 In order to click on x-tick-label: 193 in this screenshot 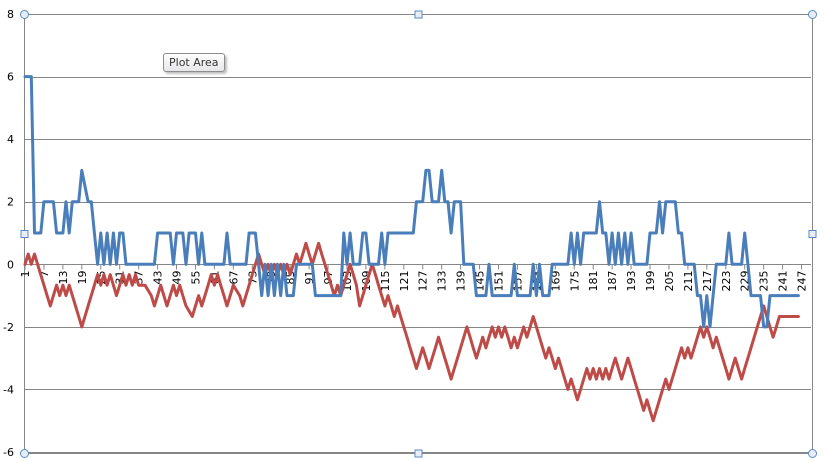, I will do `click(631, 281)`.